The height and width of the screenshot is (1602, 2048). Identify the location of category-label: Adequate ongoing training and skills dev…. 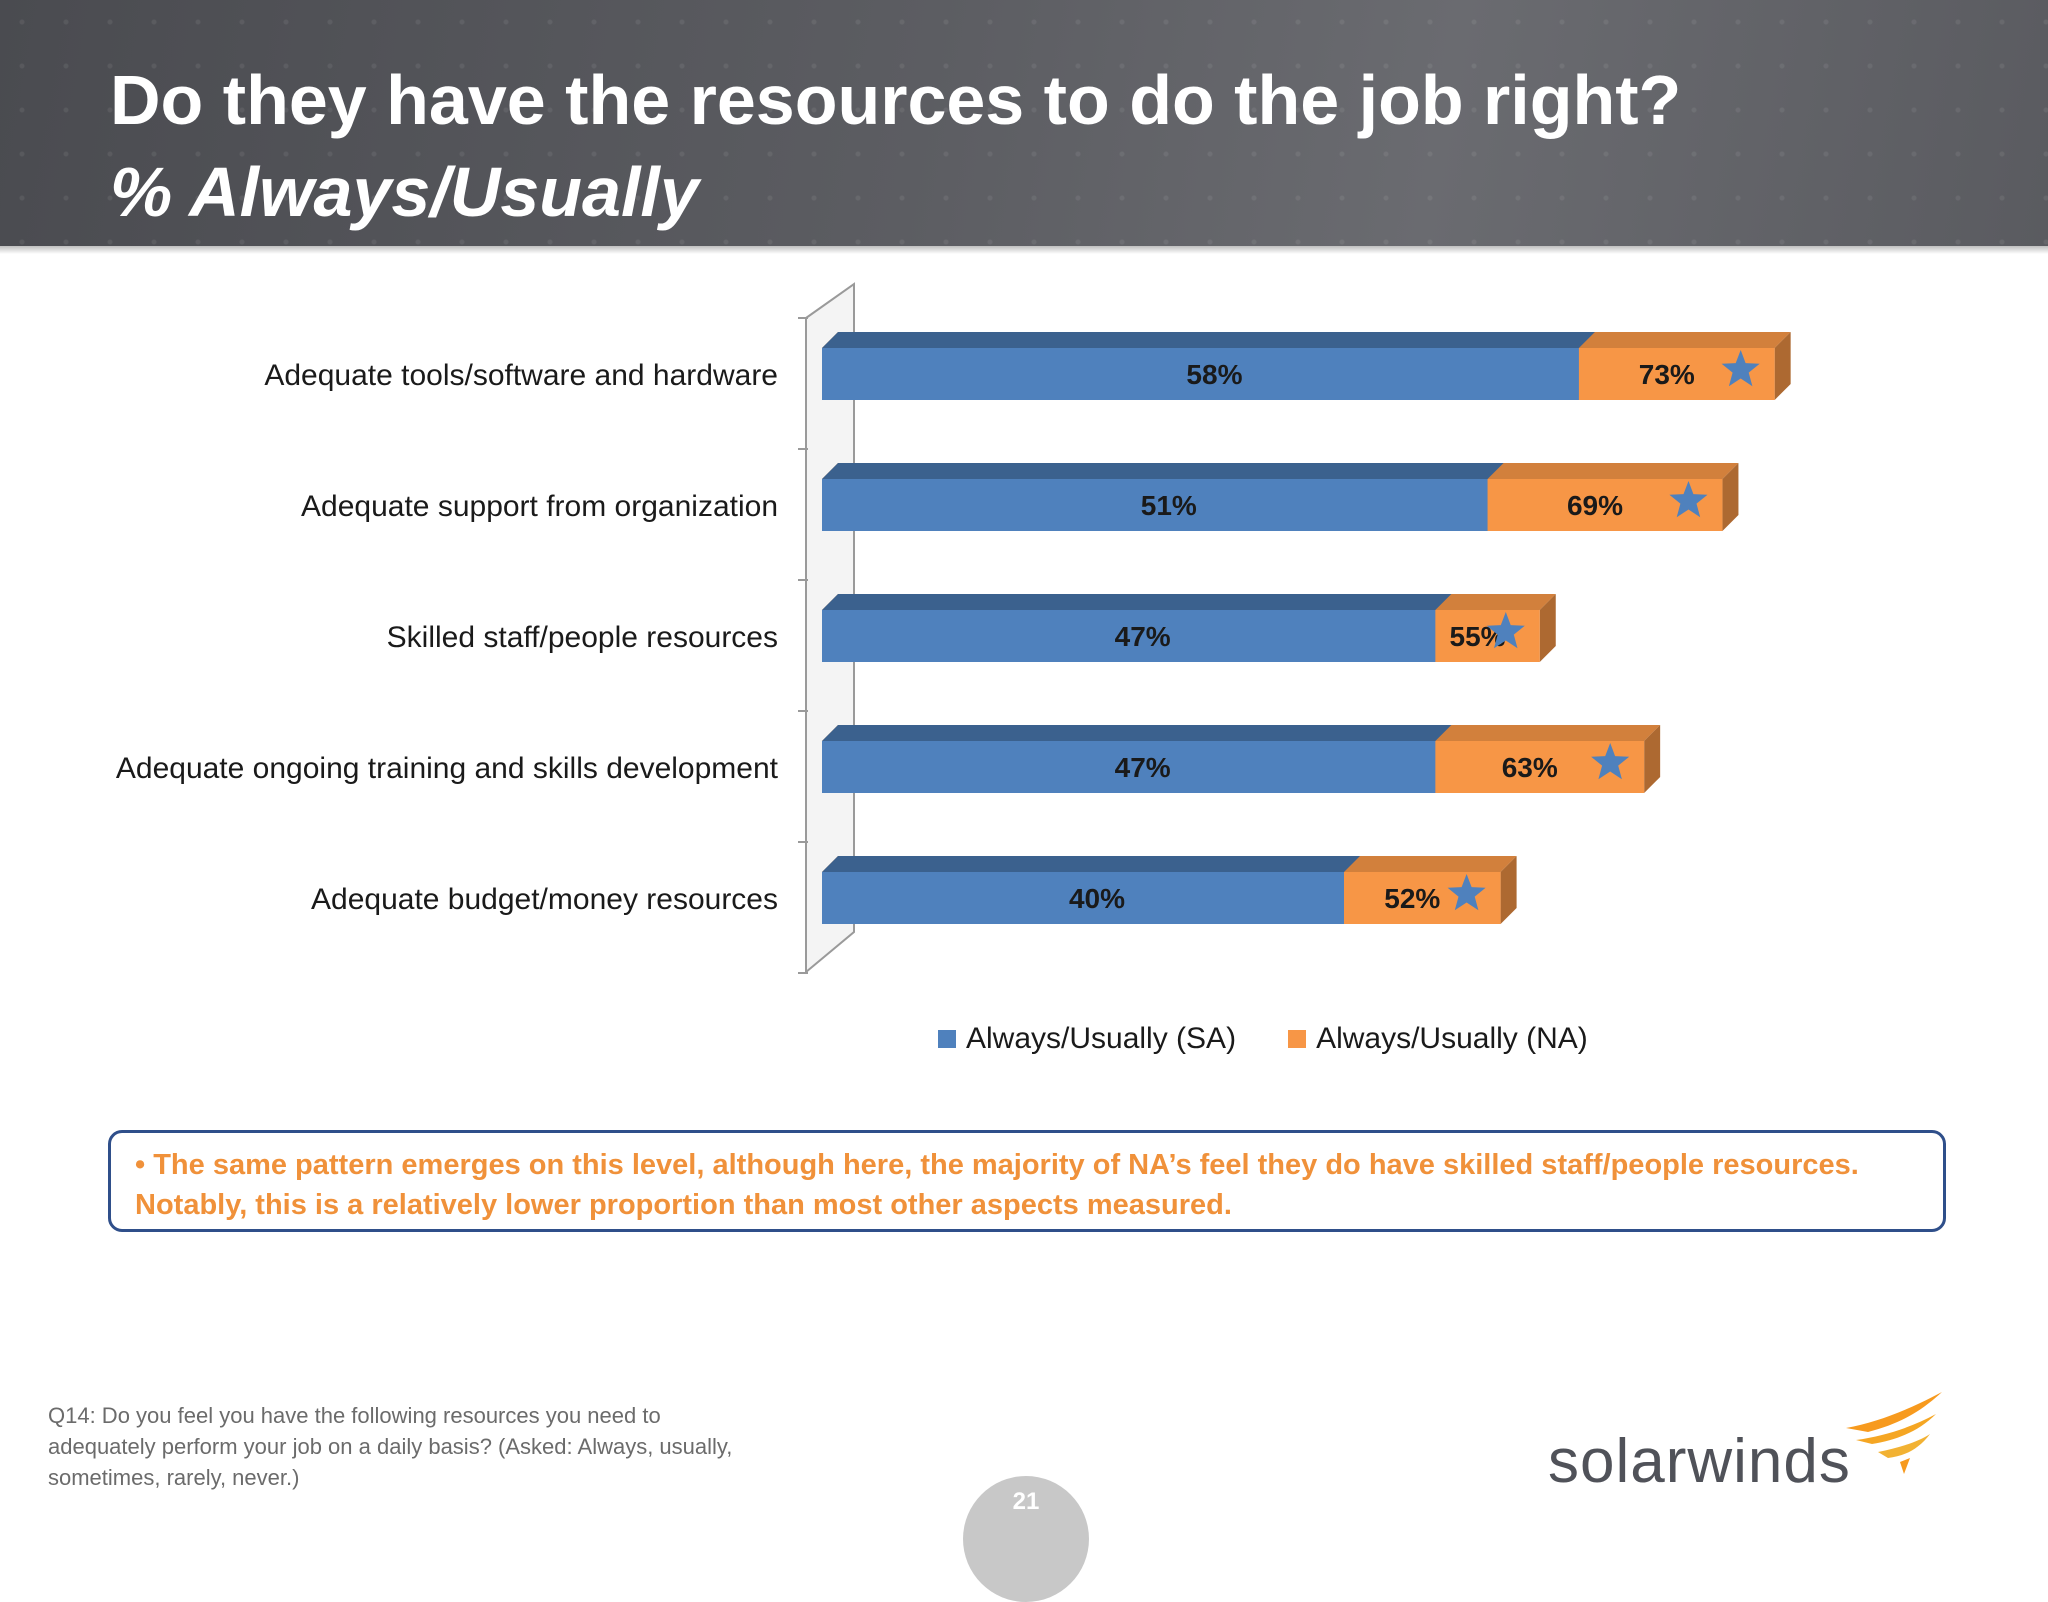
(447, 768).